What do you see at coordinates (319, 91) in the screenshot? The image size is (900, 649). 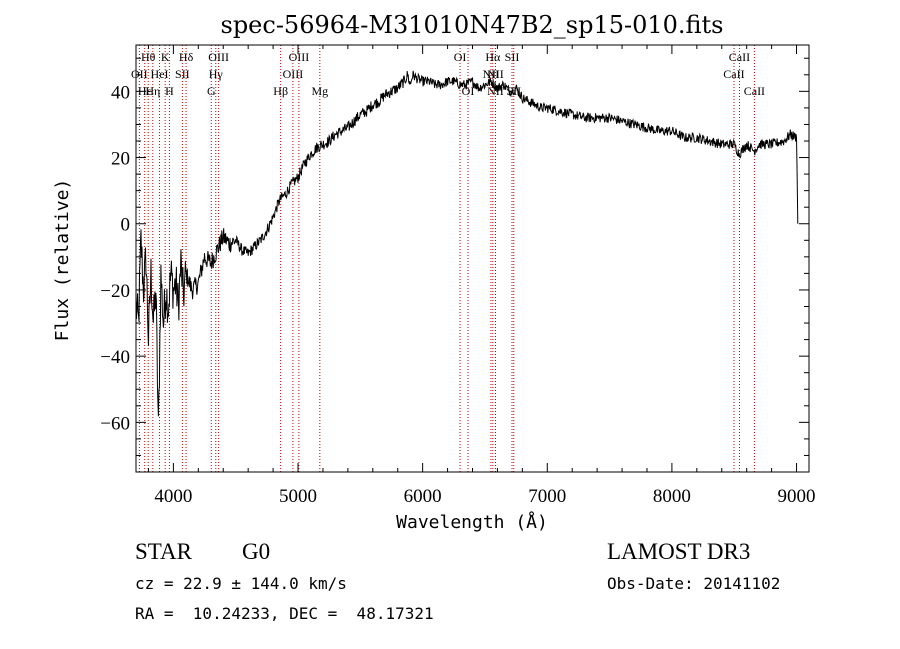 I see `emission-label: Mg` at bounding box center [319, 91].